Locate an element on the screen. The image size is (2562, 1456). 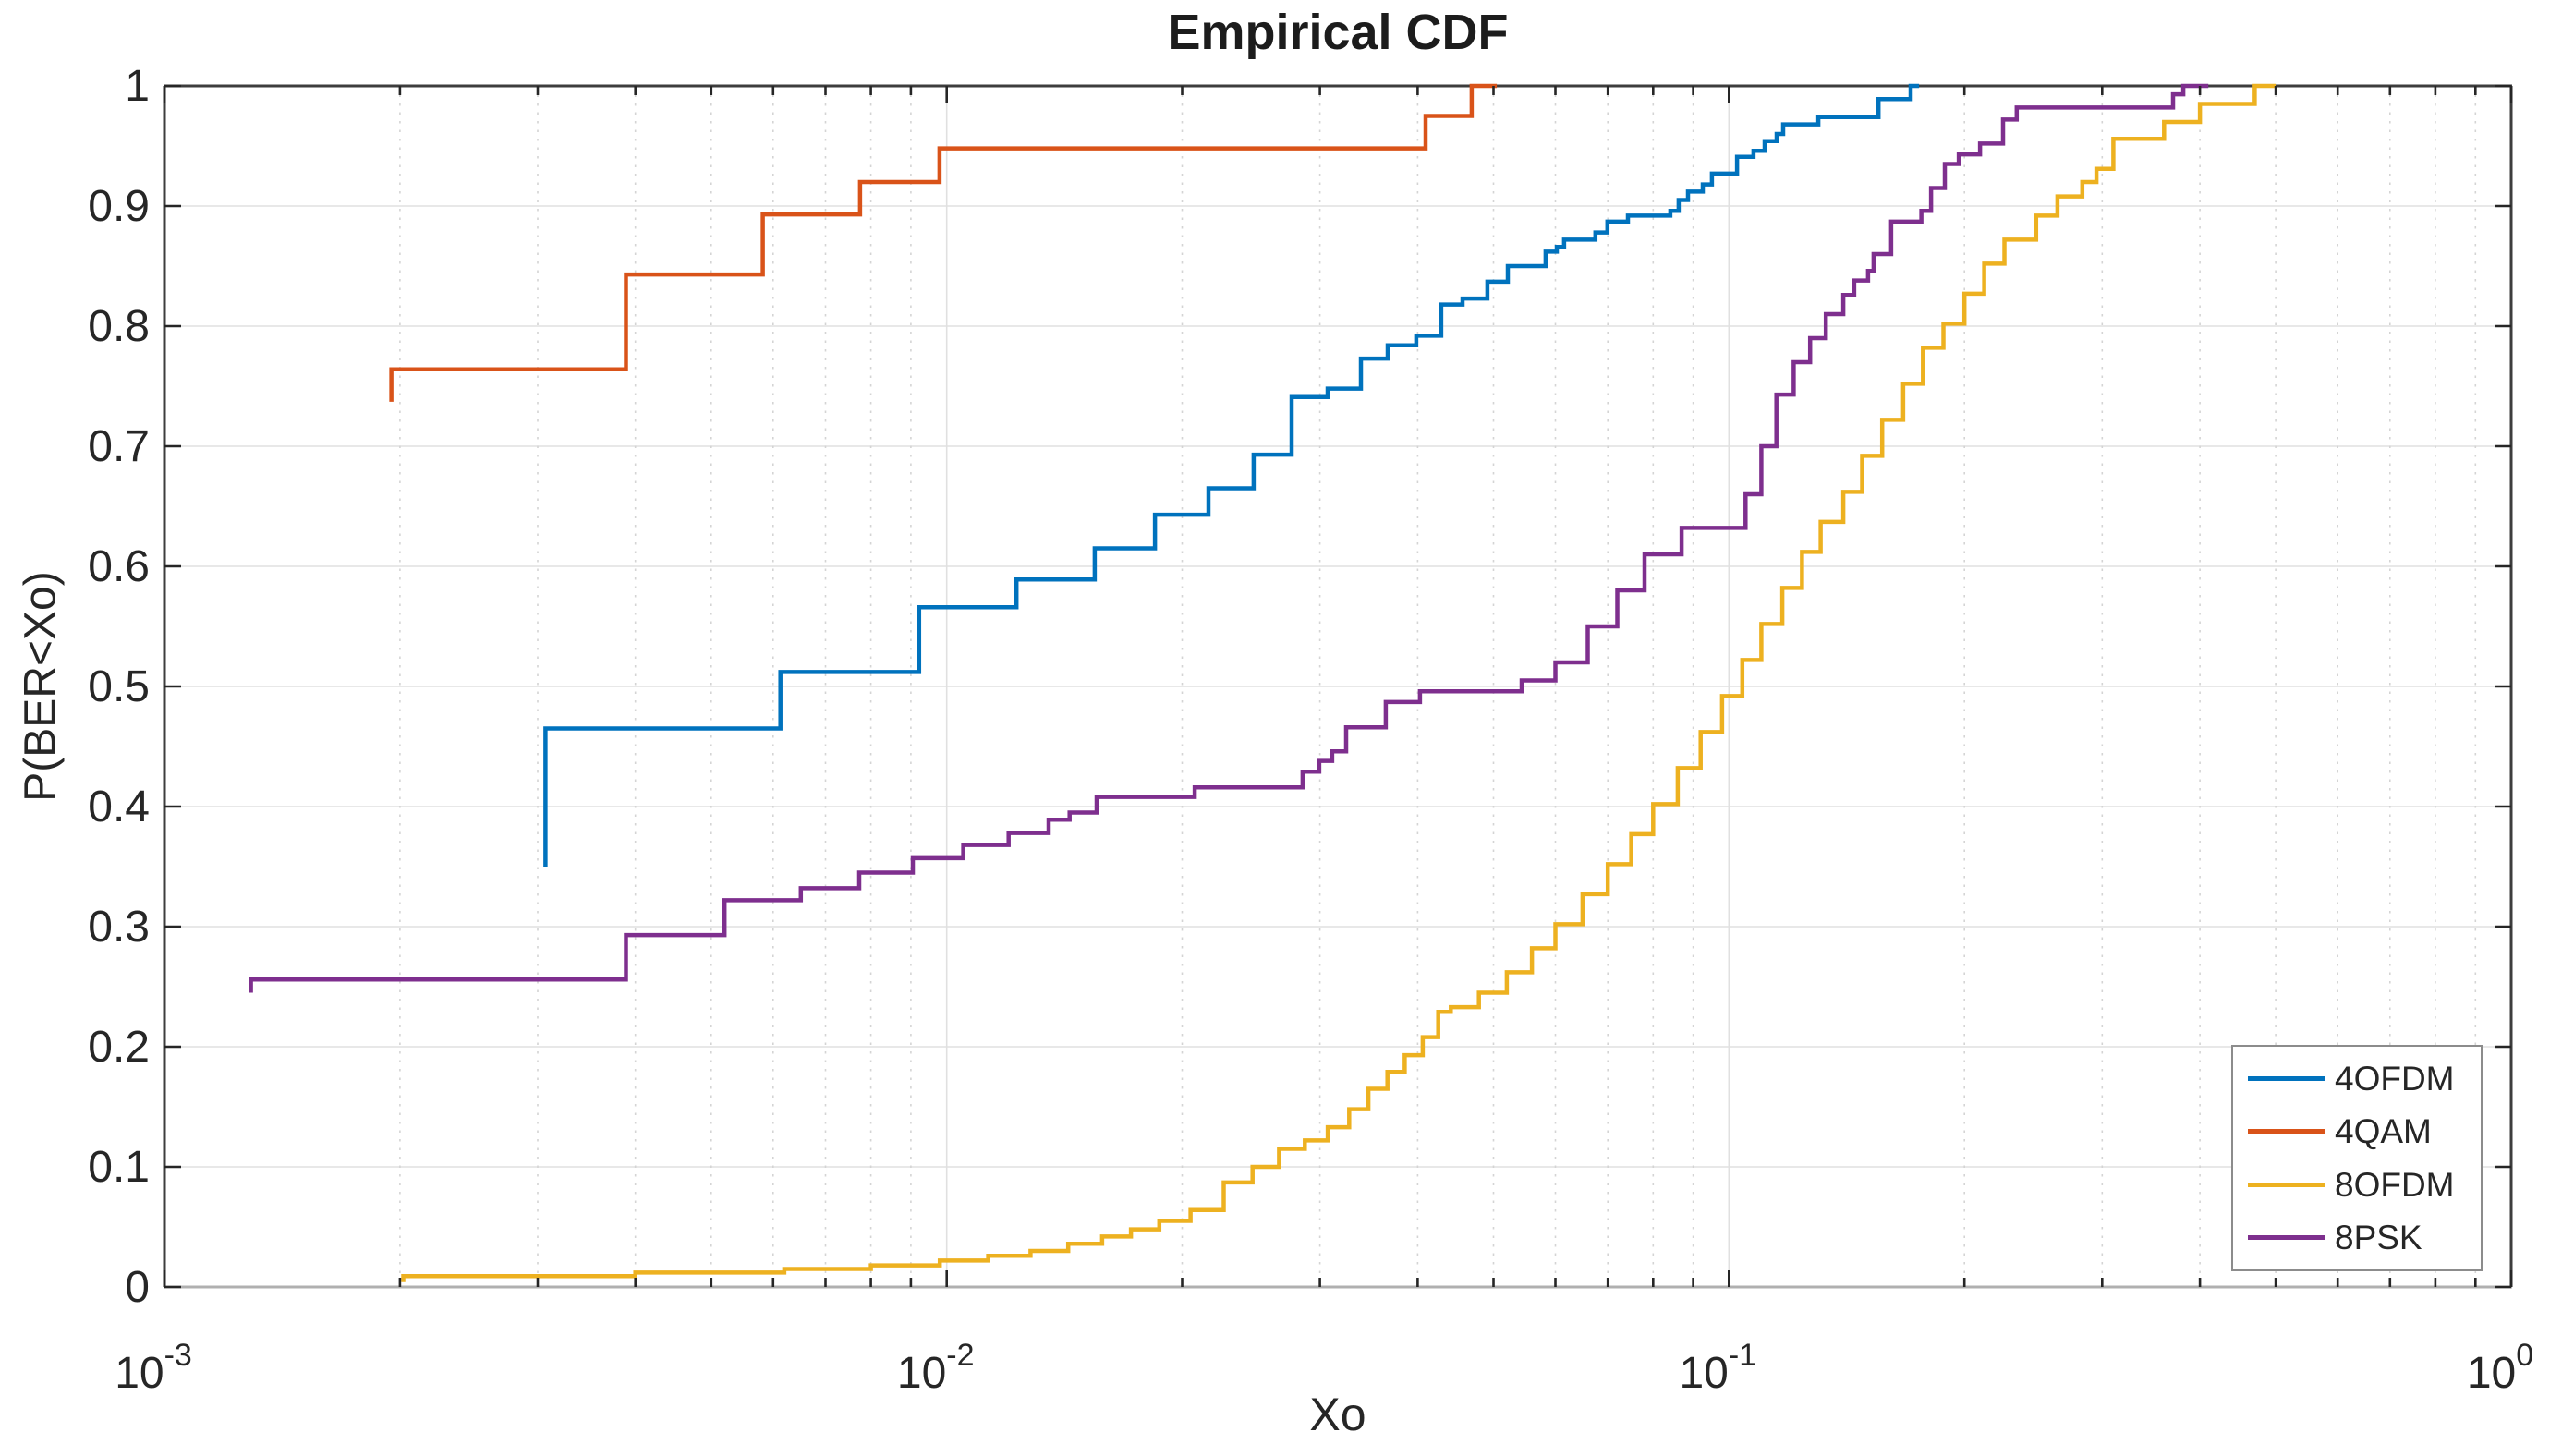
legend-label: 4OFDM is located at coordinates (2395, 1079).